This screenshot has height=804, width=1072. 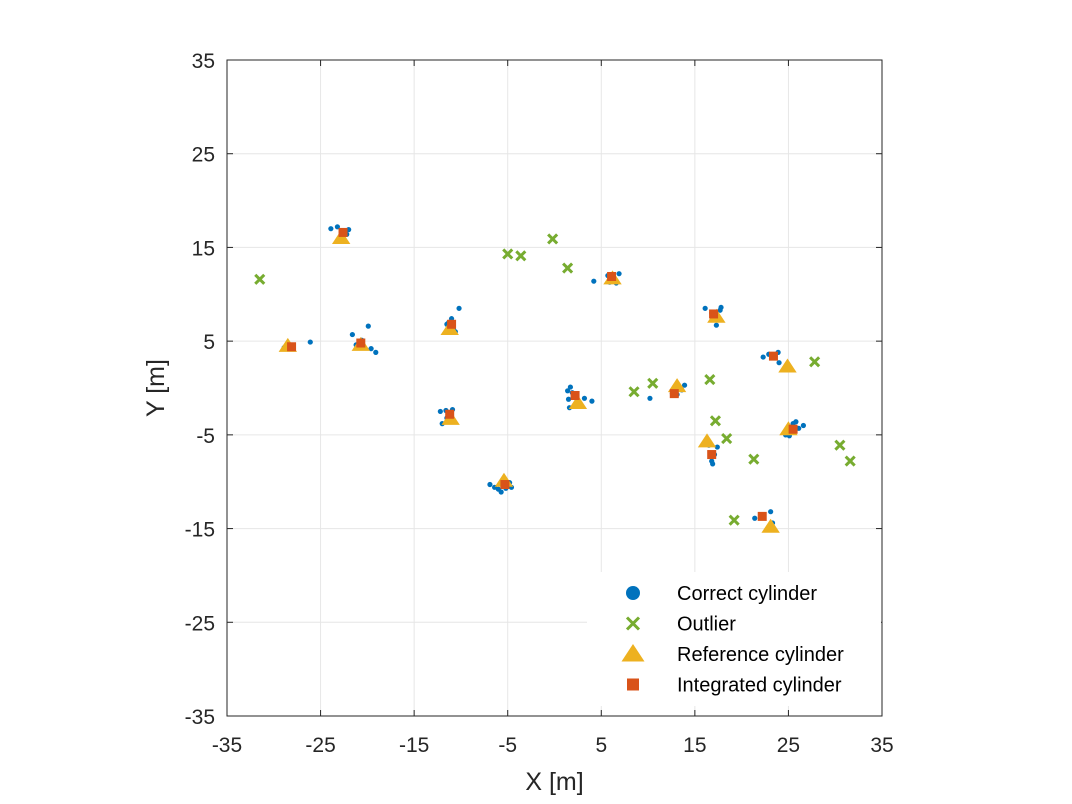 What do you see at coordinates (203, 61) in the screenshot?
I see `y-tick-label: 35` at bounding box center [203, 61].